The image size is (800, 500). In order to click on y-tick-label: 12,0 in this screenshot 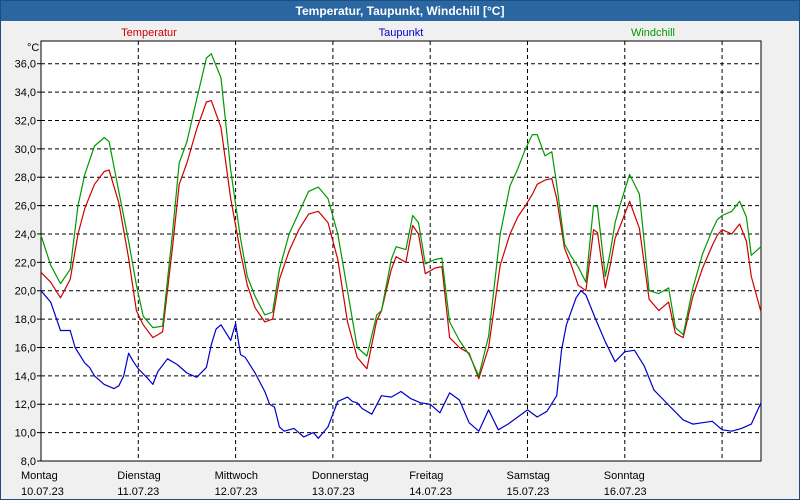, I will do `click(25, 405)`.